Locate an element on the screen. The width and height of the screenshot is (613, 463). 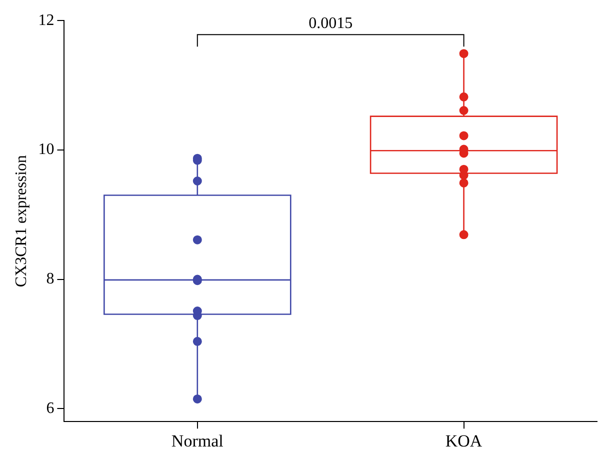
annotation: 0.0015 is located at coordinates (330, 23).